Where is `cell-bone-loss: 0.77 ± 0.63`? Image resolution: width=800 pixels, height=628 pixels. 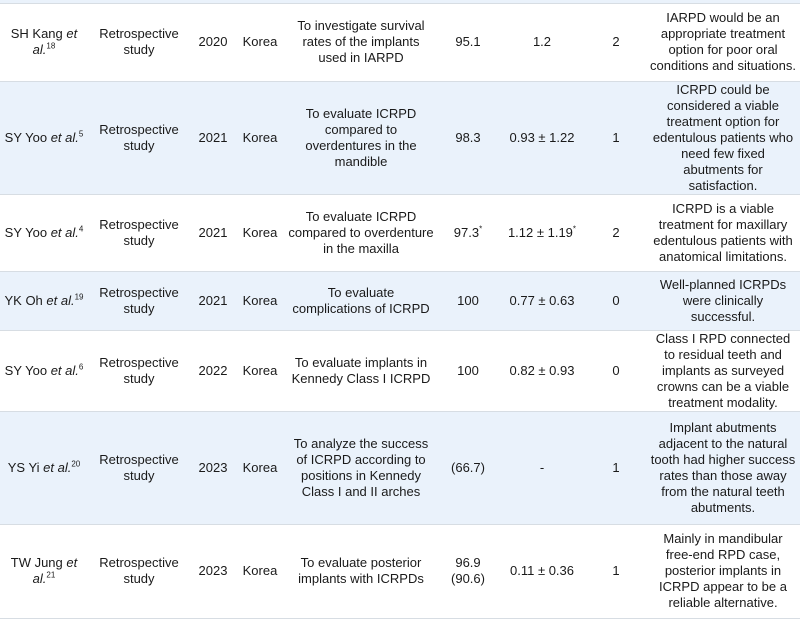 cell-bone-loss: 0.77 ± 0.63 is located at coordinates (542, 301).